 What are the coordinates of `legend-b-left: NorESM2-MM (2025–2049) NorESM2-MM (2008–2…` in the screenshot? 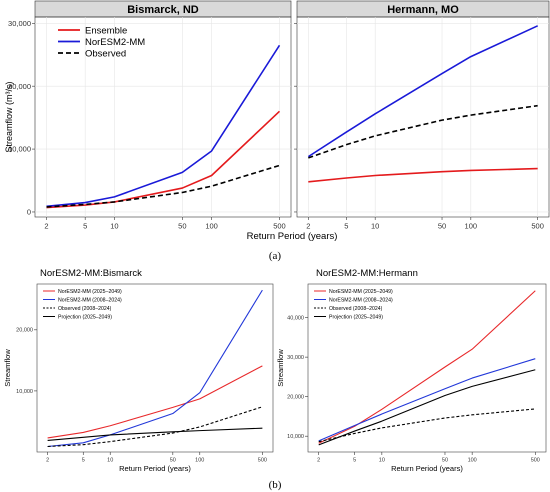 It's located at (82, 305).